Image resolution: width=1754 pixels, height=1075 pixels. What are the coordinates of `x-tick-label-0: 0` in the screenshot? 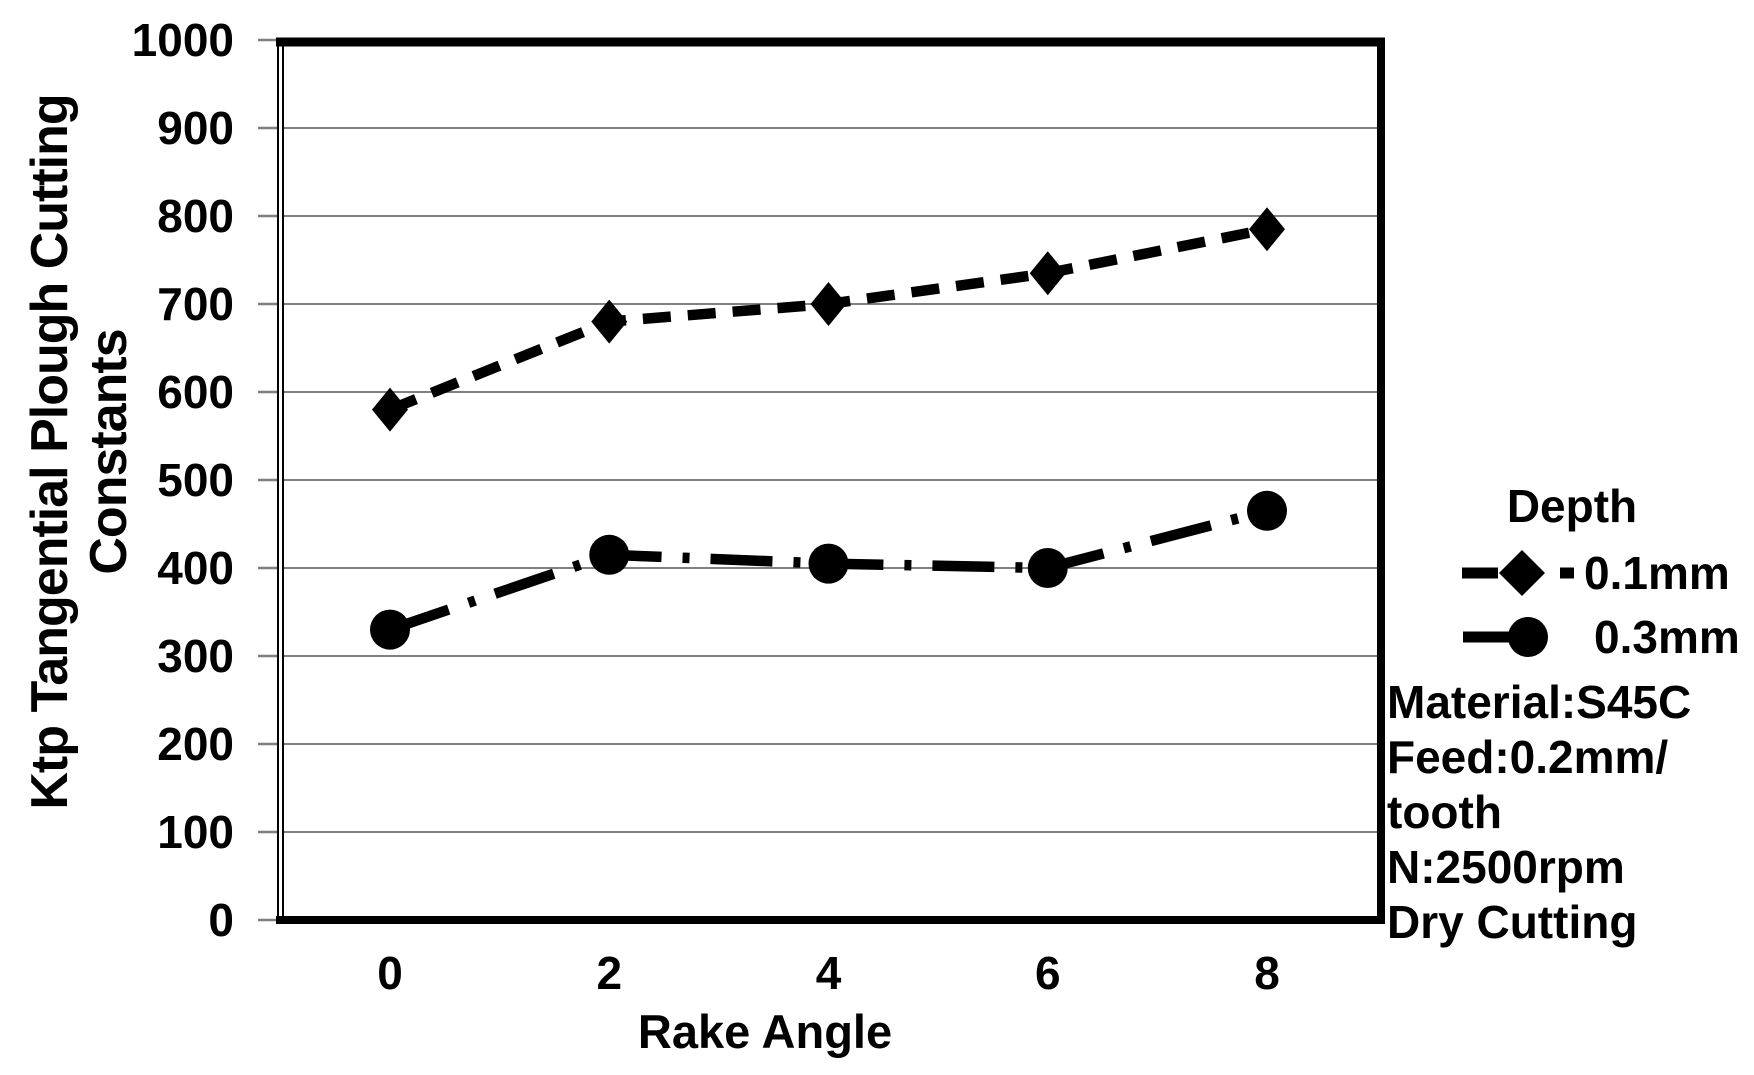 It's located at (390, 973).